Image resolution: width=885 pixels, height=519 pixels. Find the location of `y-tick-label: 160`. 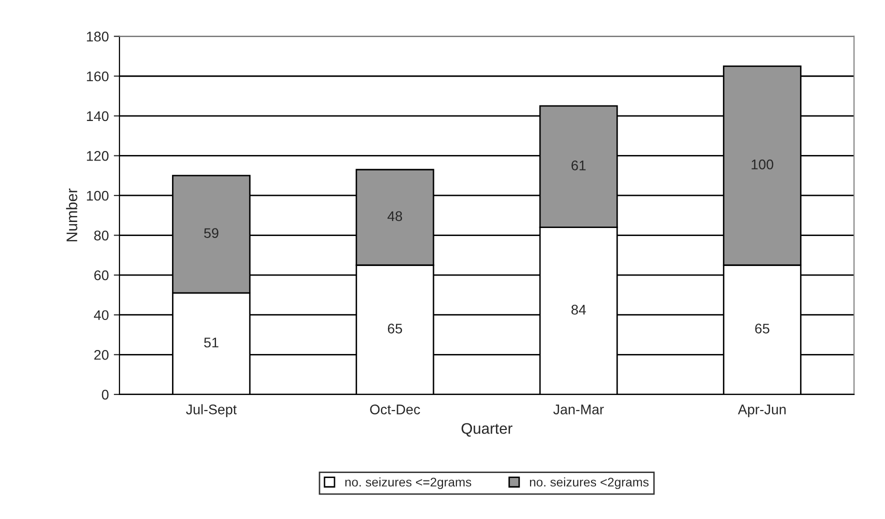

y-tick-label: 160 is located at coordinates (97, 76).